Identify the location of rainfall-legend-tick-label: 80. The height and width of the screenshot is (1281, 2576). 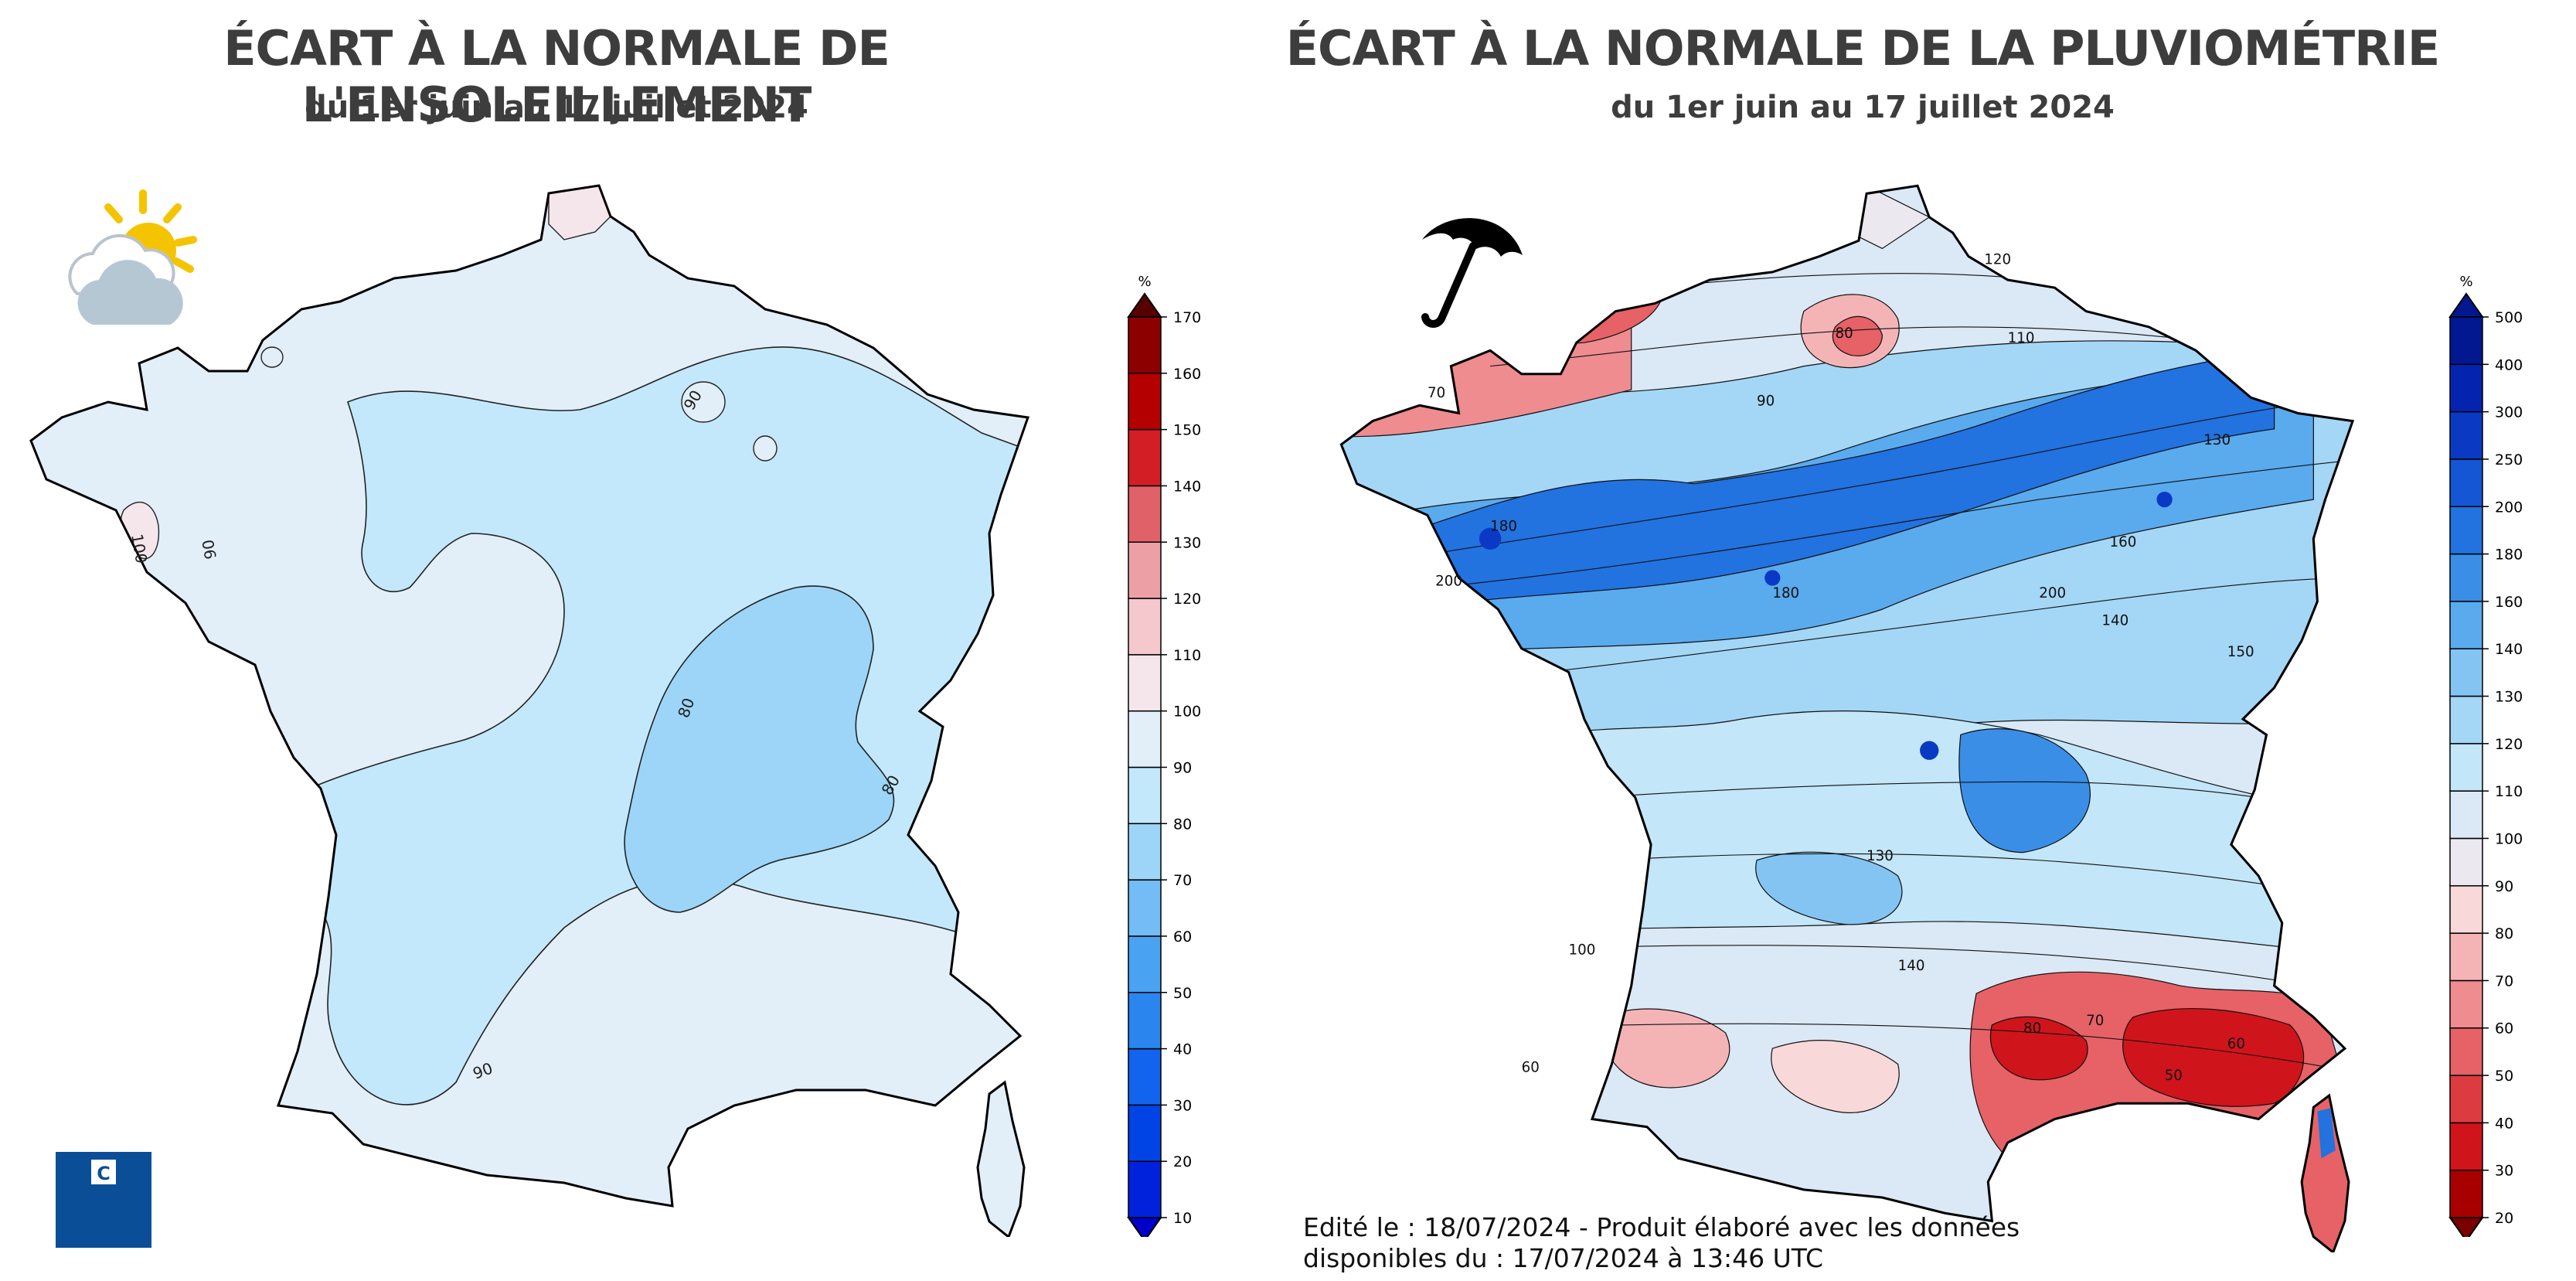
(2504, 934).